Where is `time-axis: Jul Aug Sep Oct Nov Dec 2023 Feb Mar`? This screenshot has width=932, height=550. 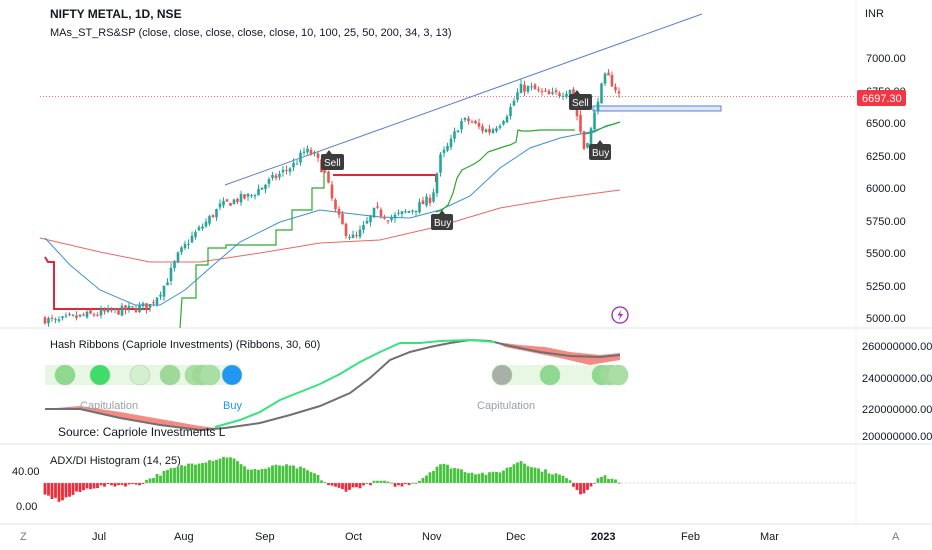
time-axis: Jul Aug Sep Oct Nov Dec 2023 Feb Mar is located at coordinates (435, 537).